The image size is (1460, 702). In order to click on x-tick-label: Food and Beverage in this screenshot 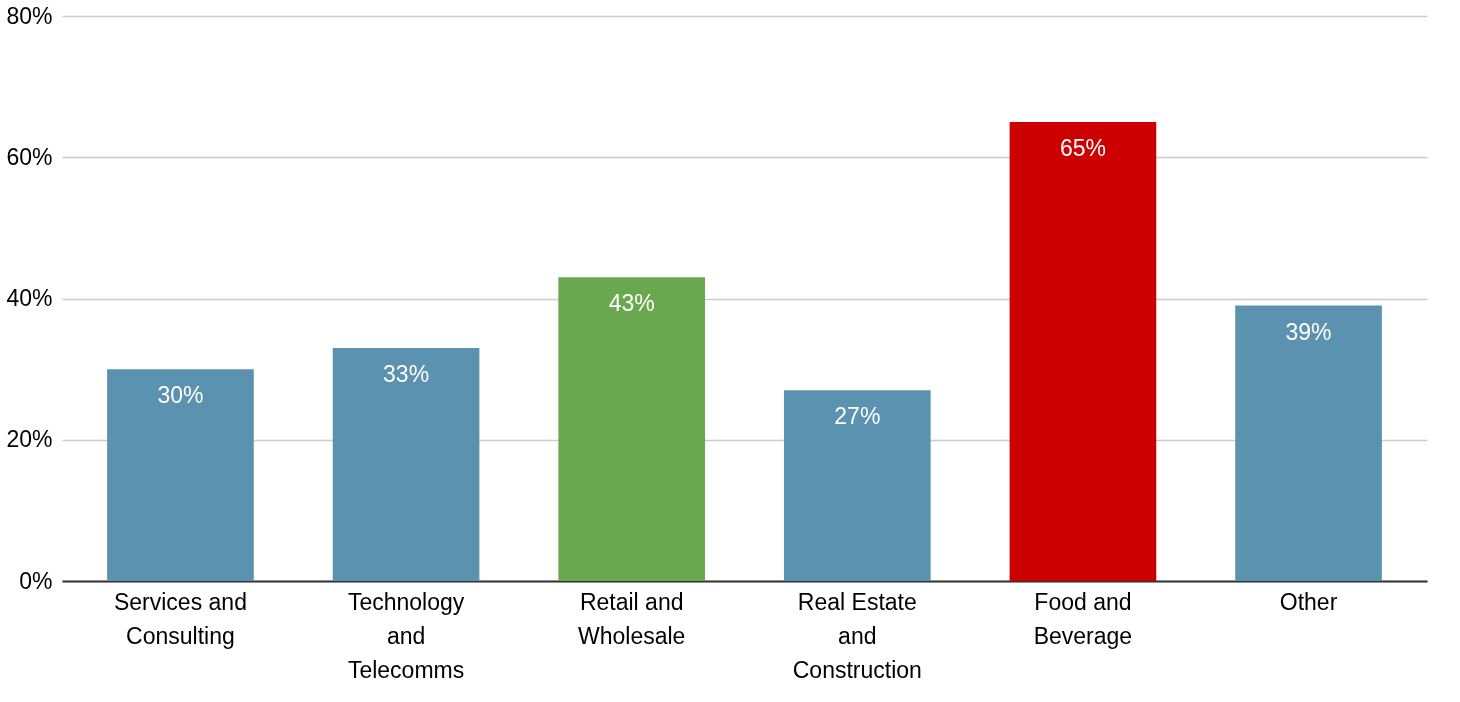, I will do `click(1083, 618)`.